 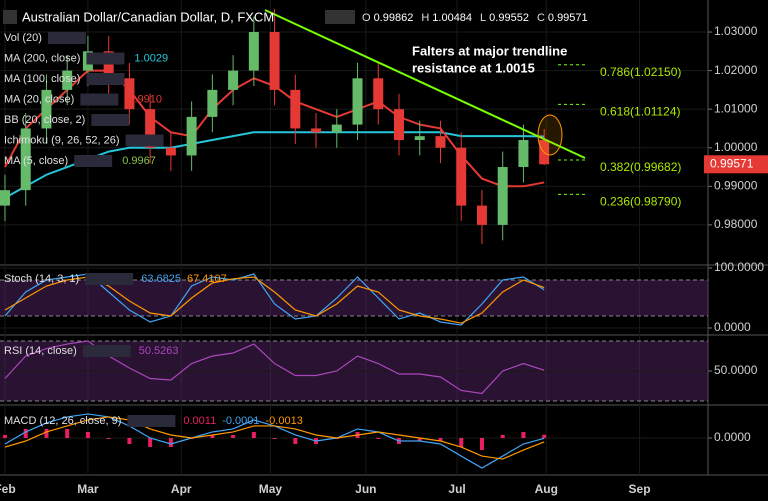 I want to click on y-tick-label: 100.0000, so click(x=739, y=267).